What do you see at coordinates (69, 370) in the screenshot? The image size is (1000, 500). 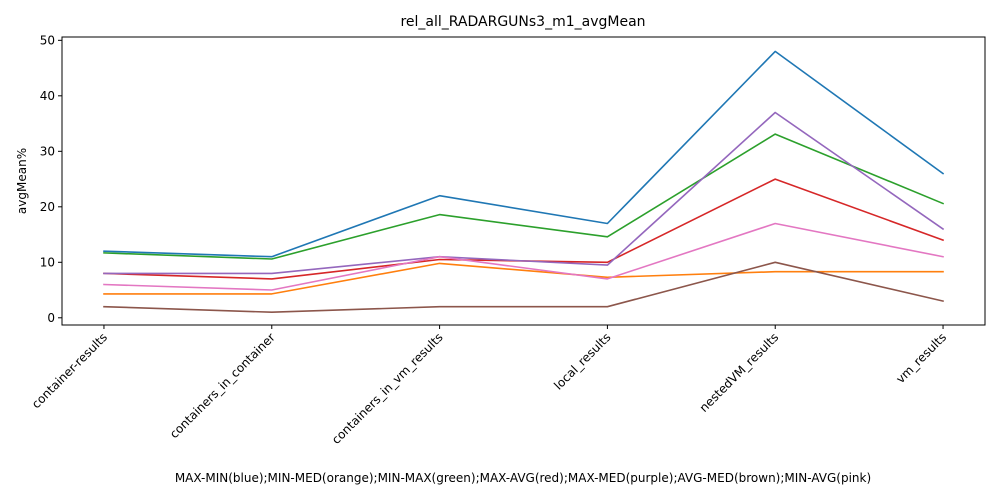 I see `x-tick-label-0: container-results` at bounding box center [69, 370].